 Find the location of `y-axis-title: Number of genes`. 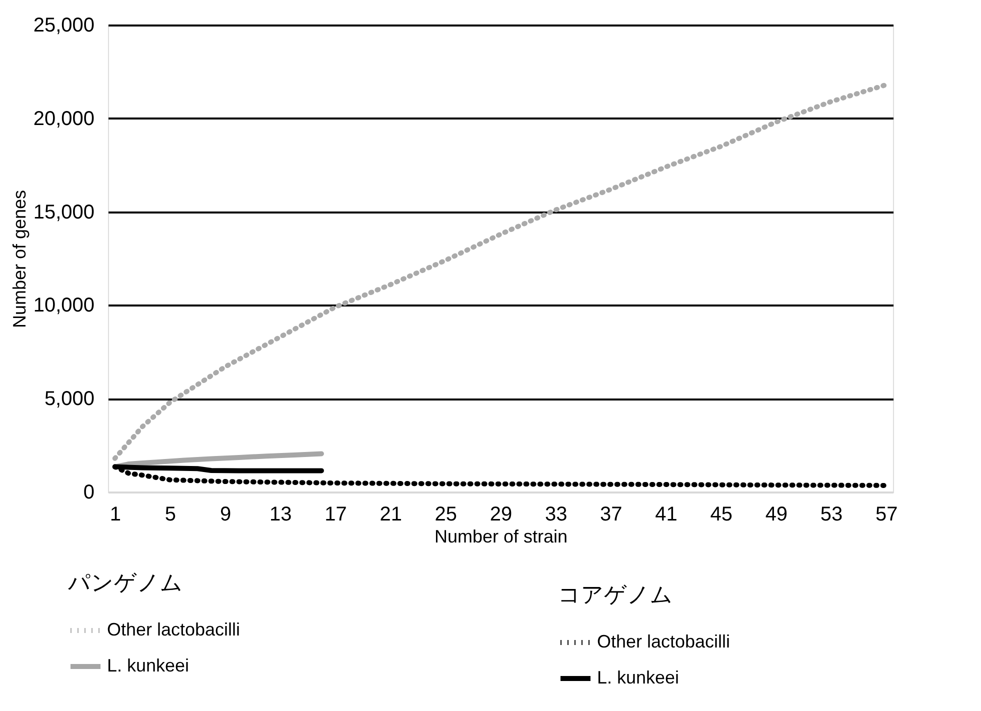

y-axis-title: Number of genes is located at coordinates (19, 259).